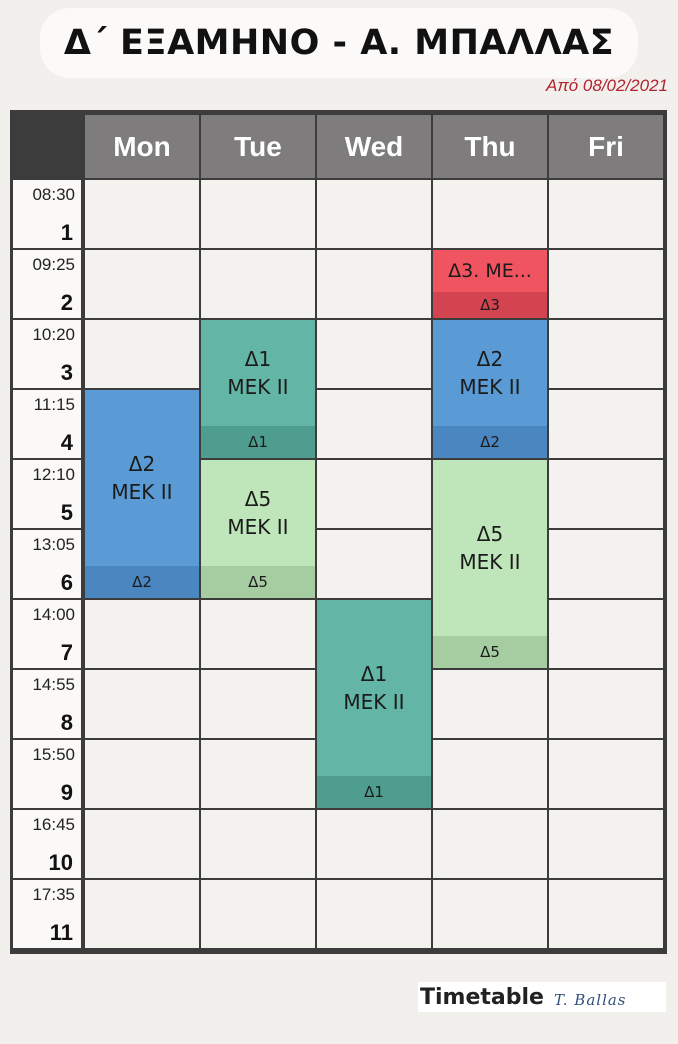 The image size is (678, 1044). What do you see at coordinates (66, 512) in the screenshot?
I see `period-number: 5` at bounding box center [66, 512].